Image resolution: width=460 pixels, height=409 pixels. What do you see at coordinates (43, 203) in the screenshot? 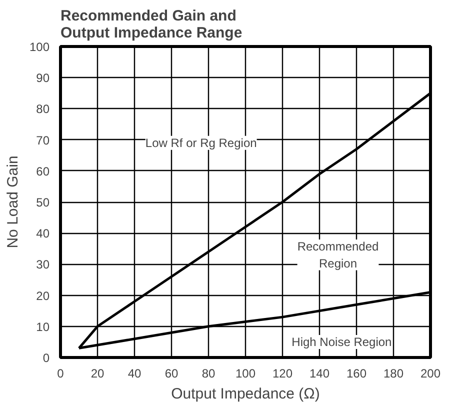
I see `y-tick-label: 50` at bounding box center [43, 203].